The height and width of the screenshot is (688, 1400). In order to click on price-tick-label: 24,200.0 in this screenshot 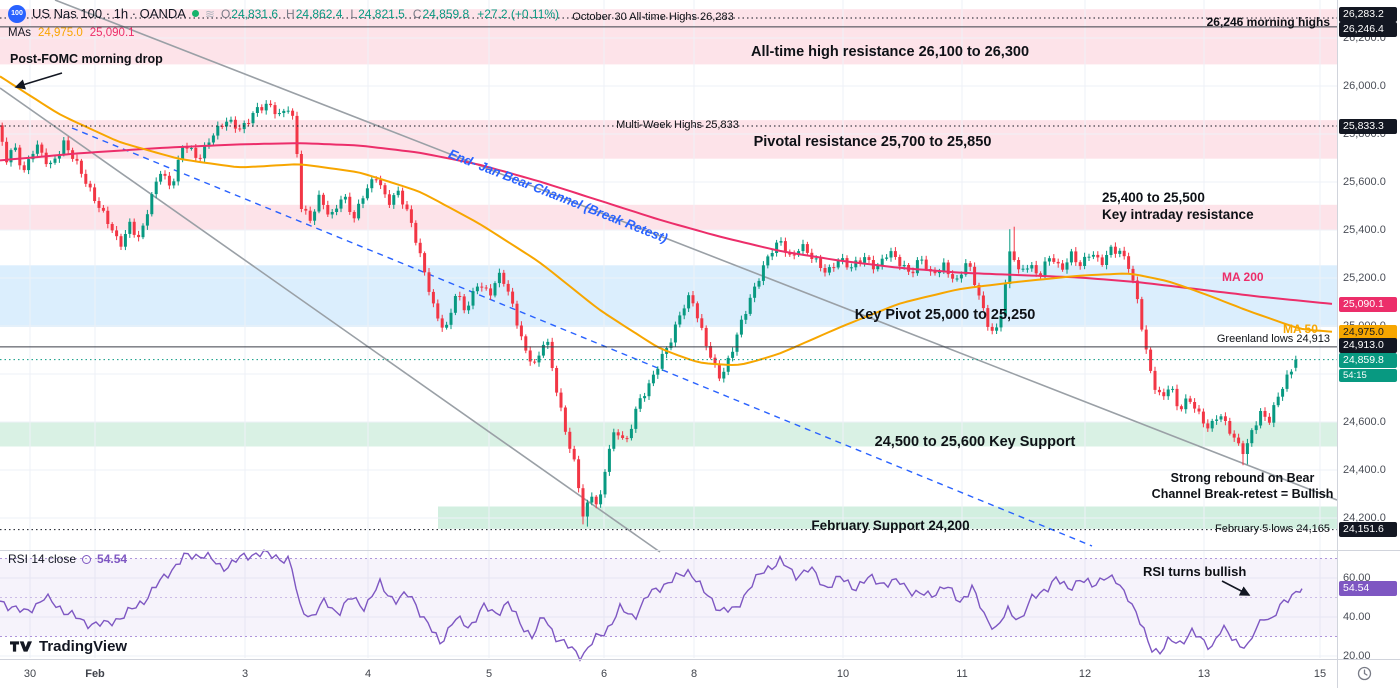, I will do `click(1364, 517)`.